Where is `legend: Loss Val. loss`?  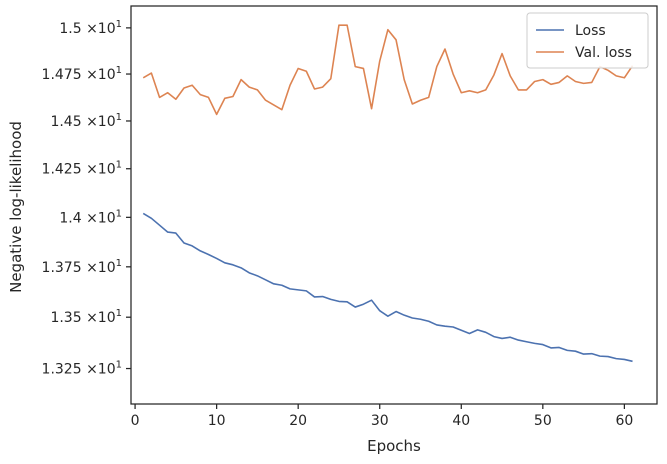 legend: Loss Val. loss is located at coordinates (587, 40).